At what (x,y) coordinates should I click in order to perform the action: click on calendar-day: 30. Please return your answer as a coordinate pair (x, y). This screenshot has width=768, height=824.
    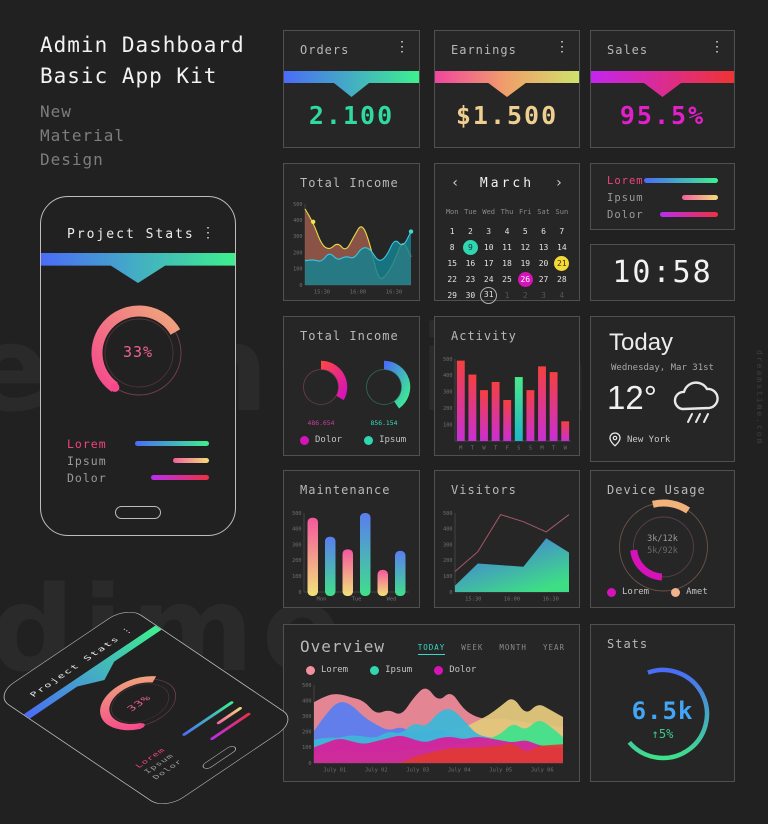
    Looking at the image, I should click on (470, 295).